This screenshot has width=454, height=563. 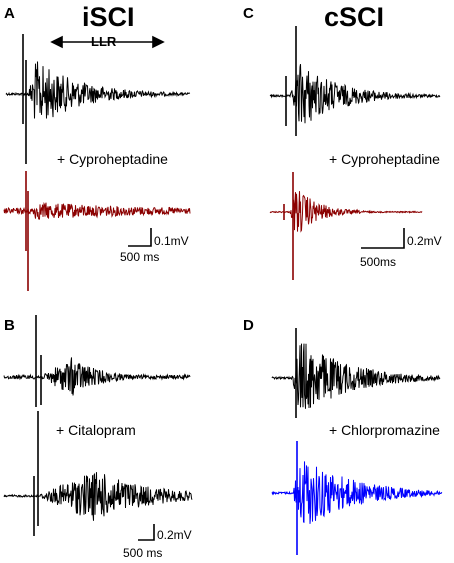 What do you see at coordinates (383, 238) in the screenshot?
I see `scale-bar-c` at bounding box center [383, 238].